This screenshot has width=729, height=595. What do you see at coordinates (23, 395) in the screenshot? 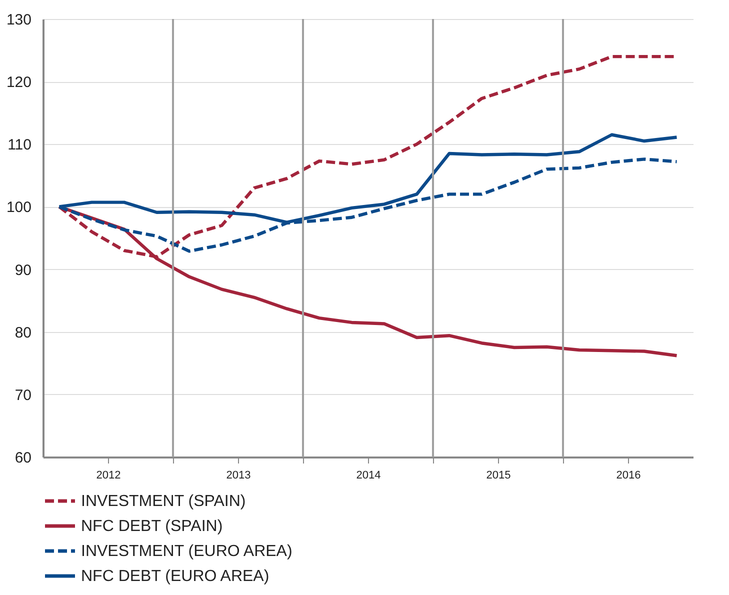
I see `y-tick-label: 70` at bounding box center [23, 395].